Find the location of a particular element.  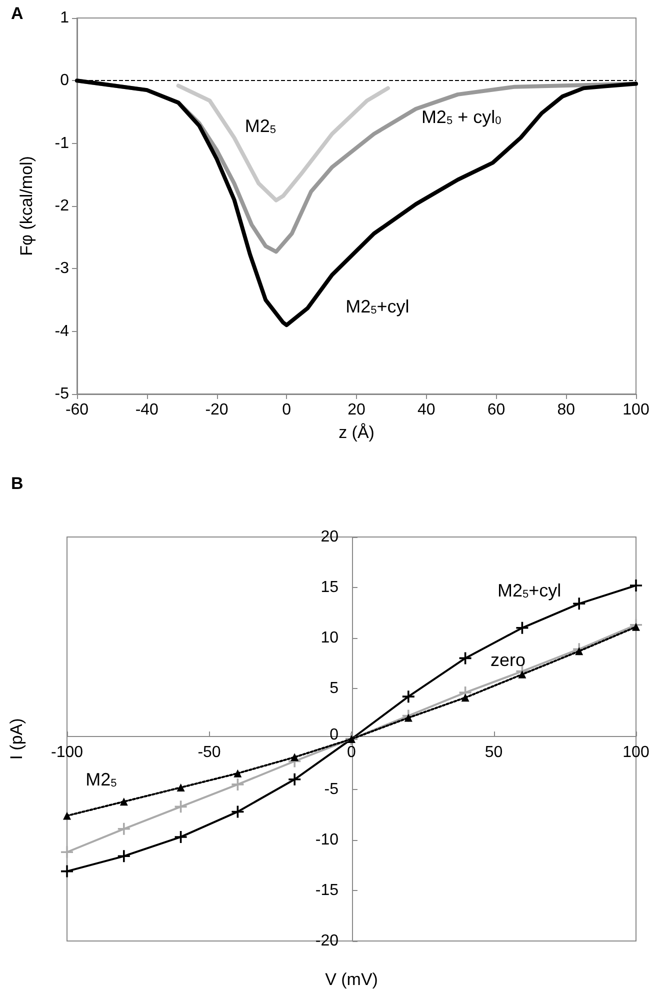

x-tick-label: 80 is located at coordinates (566, 410).